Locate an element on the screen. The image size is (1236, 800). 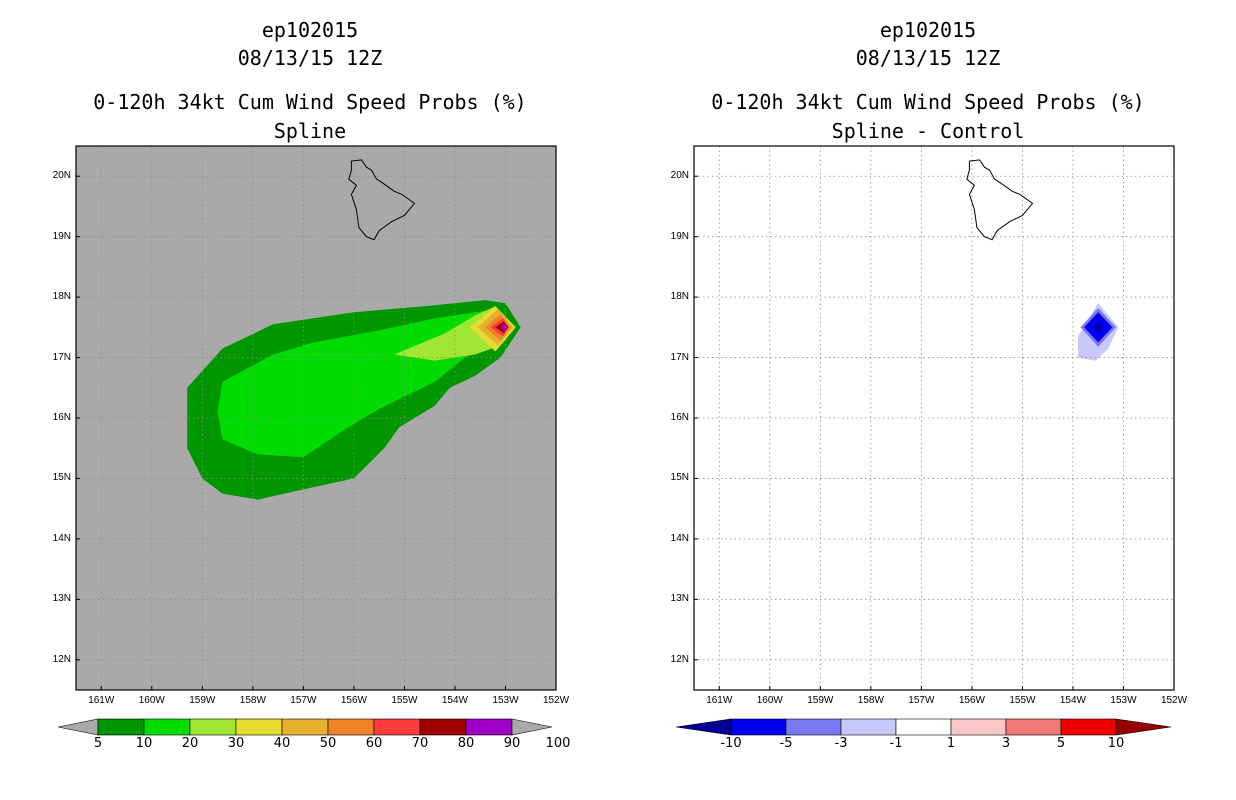
colorbar-label-9-0: 90 is located at coordinates (512, 743).